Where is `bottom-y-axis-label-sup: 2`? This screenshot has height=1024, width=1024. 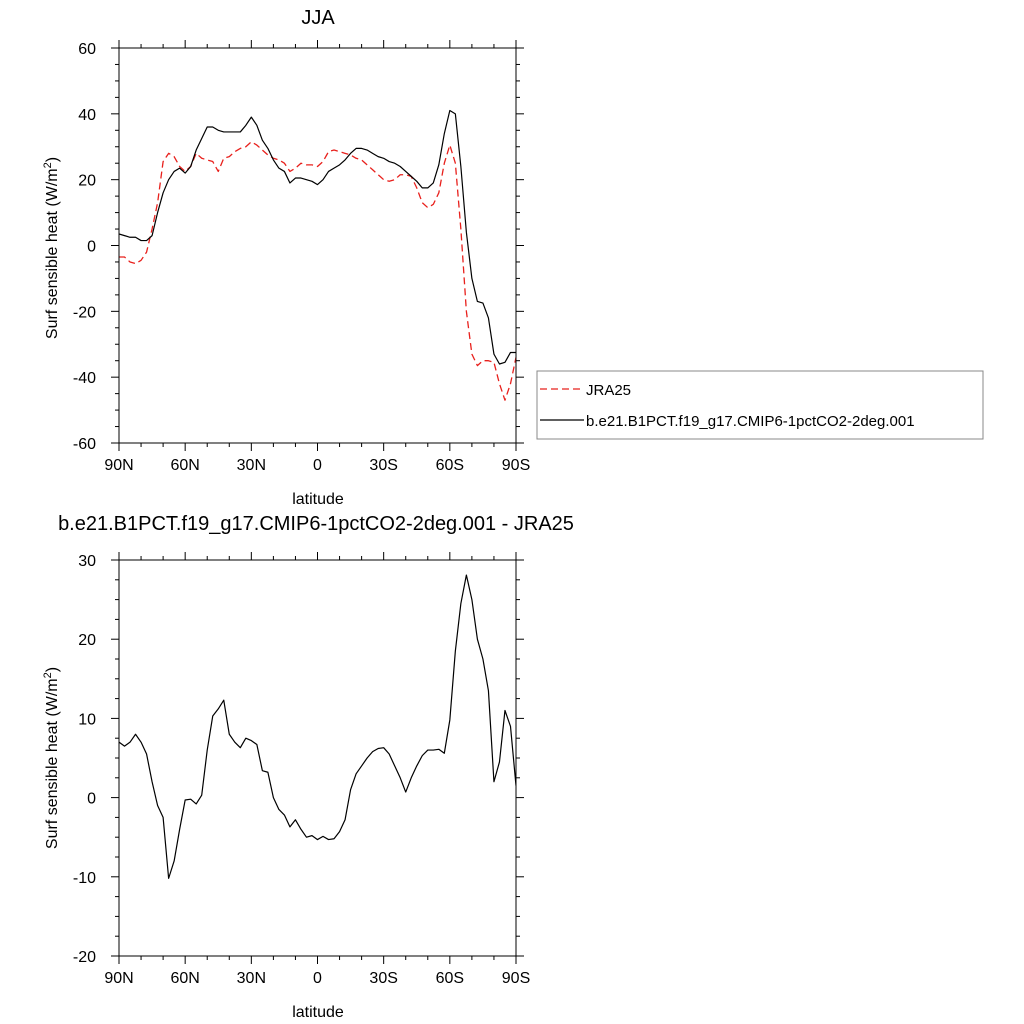 bottom-y-axis-label-sup: 2 is located at coordinates (48, 675).